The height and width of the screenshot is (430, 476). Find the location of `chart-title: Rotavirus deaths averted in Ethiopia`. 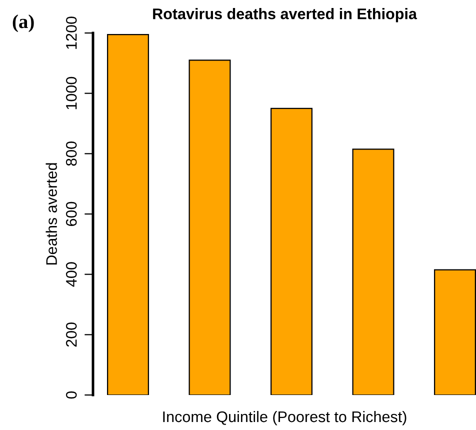

chart-title: Rotavirus deaths averted in Ethiopia is located at coordinates (285, 15).